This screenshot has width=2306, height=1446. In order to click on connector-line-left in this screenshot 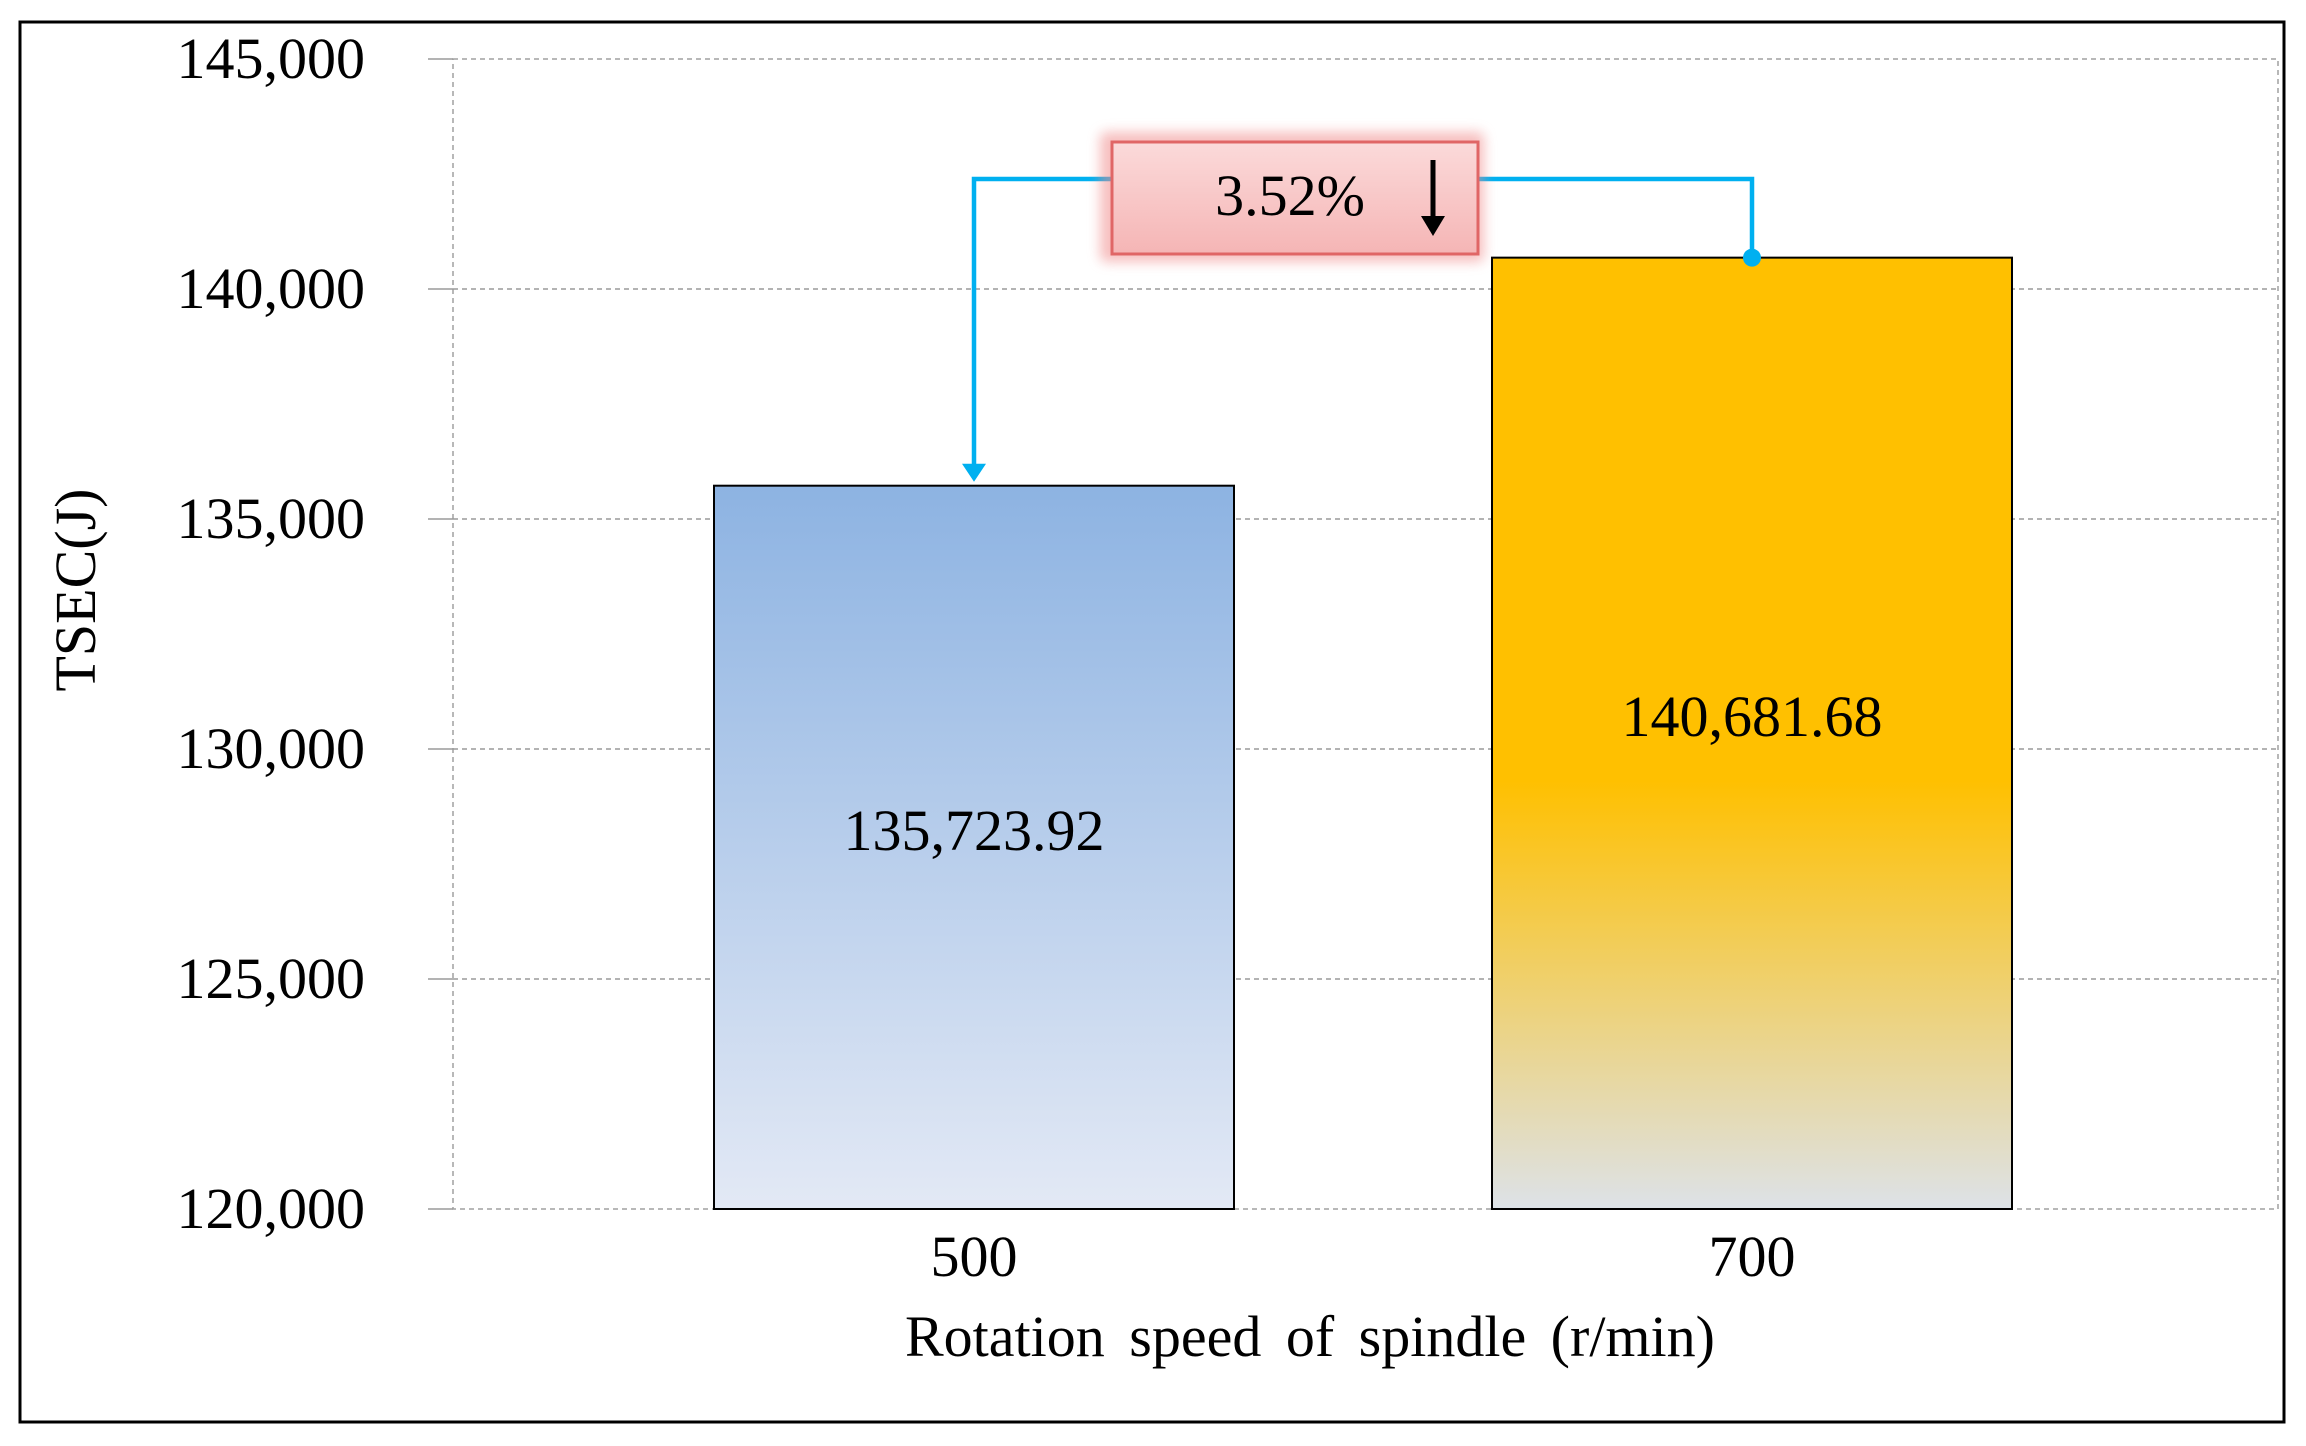, I will do `click(1041, 321)`.